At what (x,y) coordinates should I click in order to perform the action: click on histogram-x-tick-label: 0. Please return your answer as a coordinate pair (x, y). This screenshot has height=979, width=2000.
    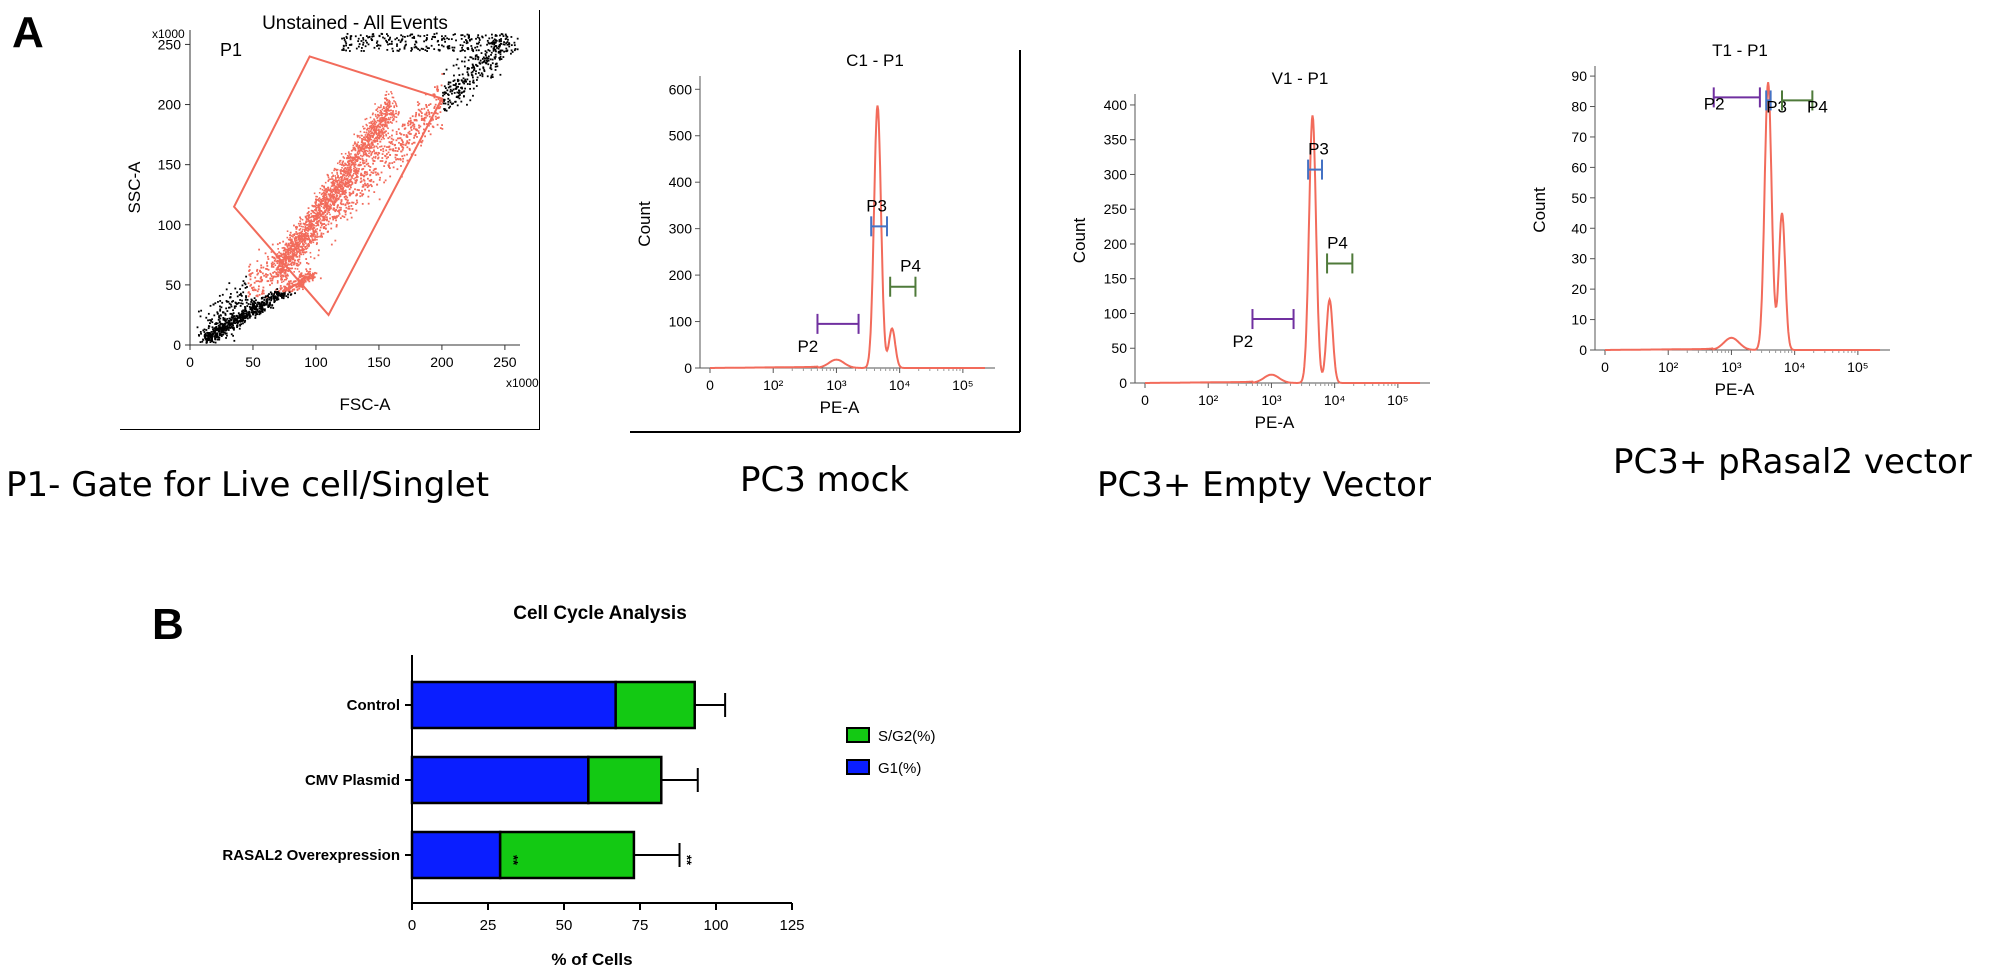
    Looking at the image, I should click on (1605, 367).